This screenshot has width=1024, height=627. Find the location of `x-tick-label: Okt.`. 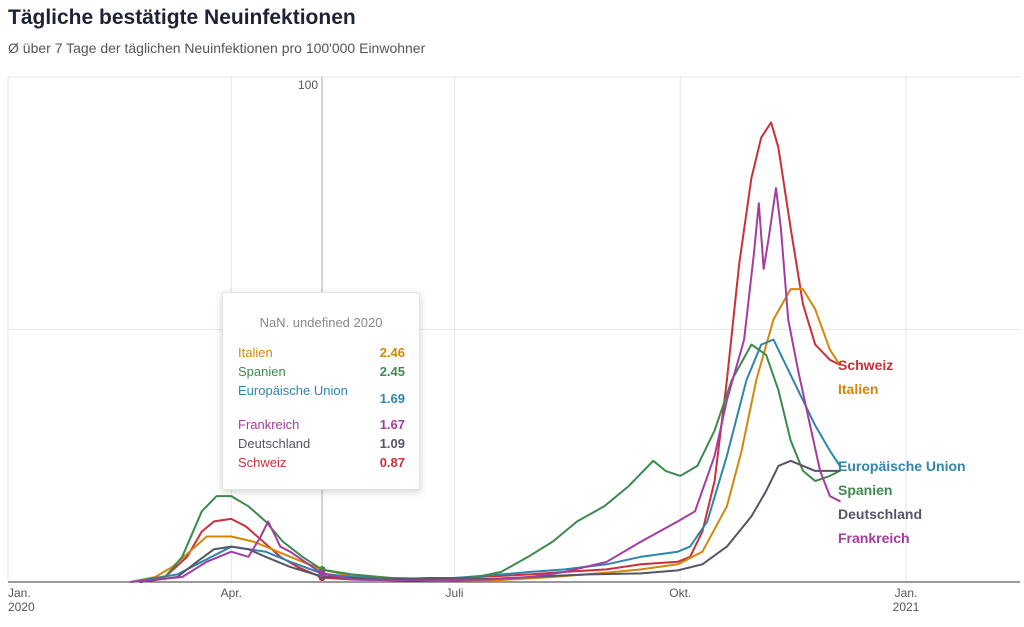

x-tick-label: Okt. is located at coordinates (680, 593).